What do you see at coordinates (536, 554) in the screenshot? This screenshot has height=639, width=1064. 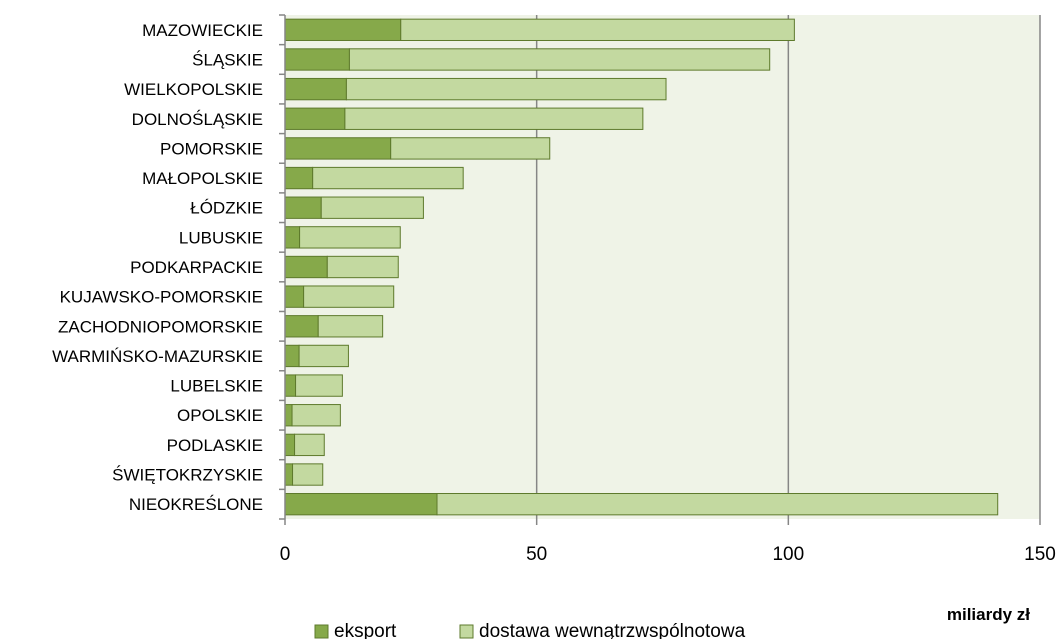 I see `x-tick-label-50: 50` at bounding box center [536, 554].